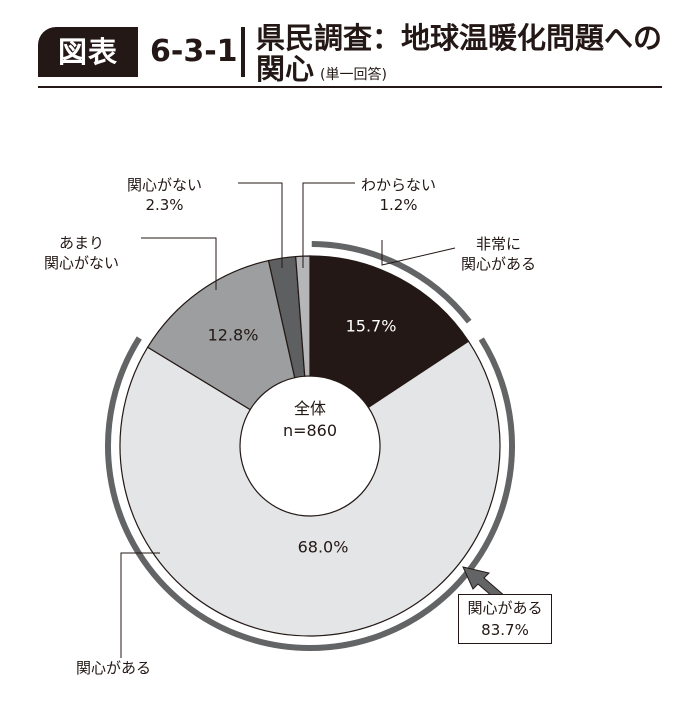  I want to click on label-concerned: 関心がある, so click(113, 668).